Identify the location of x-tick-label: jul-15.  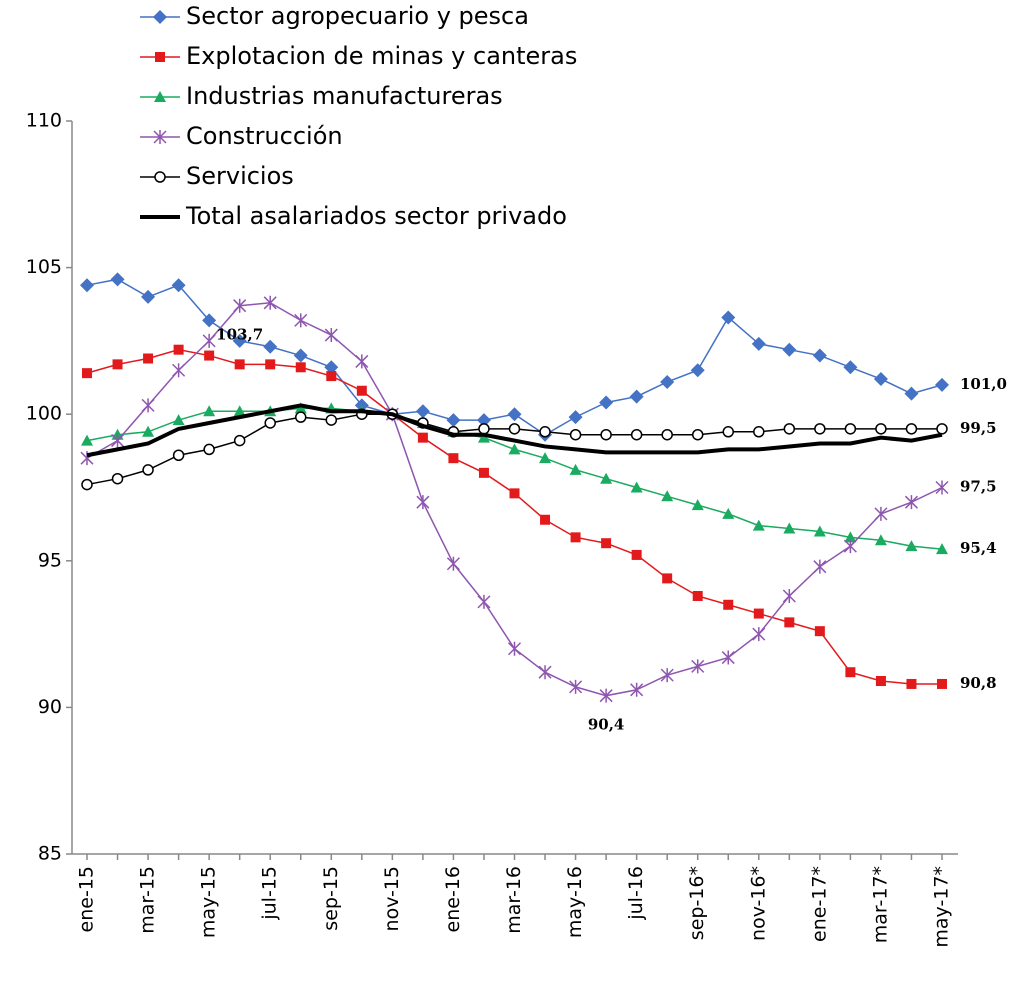
(270, 893).